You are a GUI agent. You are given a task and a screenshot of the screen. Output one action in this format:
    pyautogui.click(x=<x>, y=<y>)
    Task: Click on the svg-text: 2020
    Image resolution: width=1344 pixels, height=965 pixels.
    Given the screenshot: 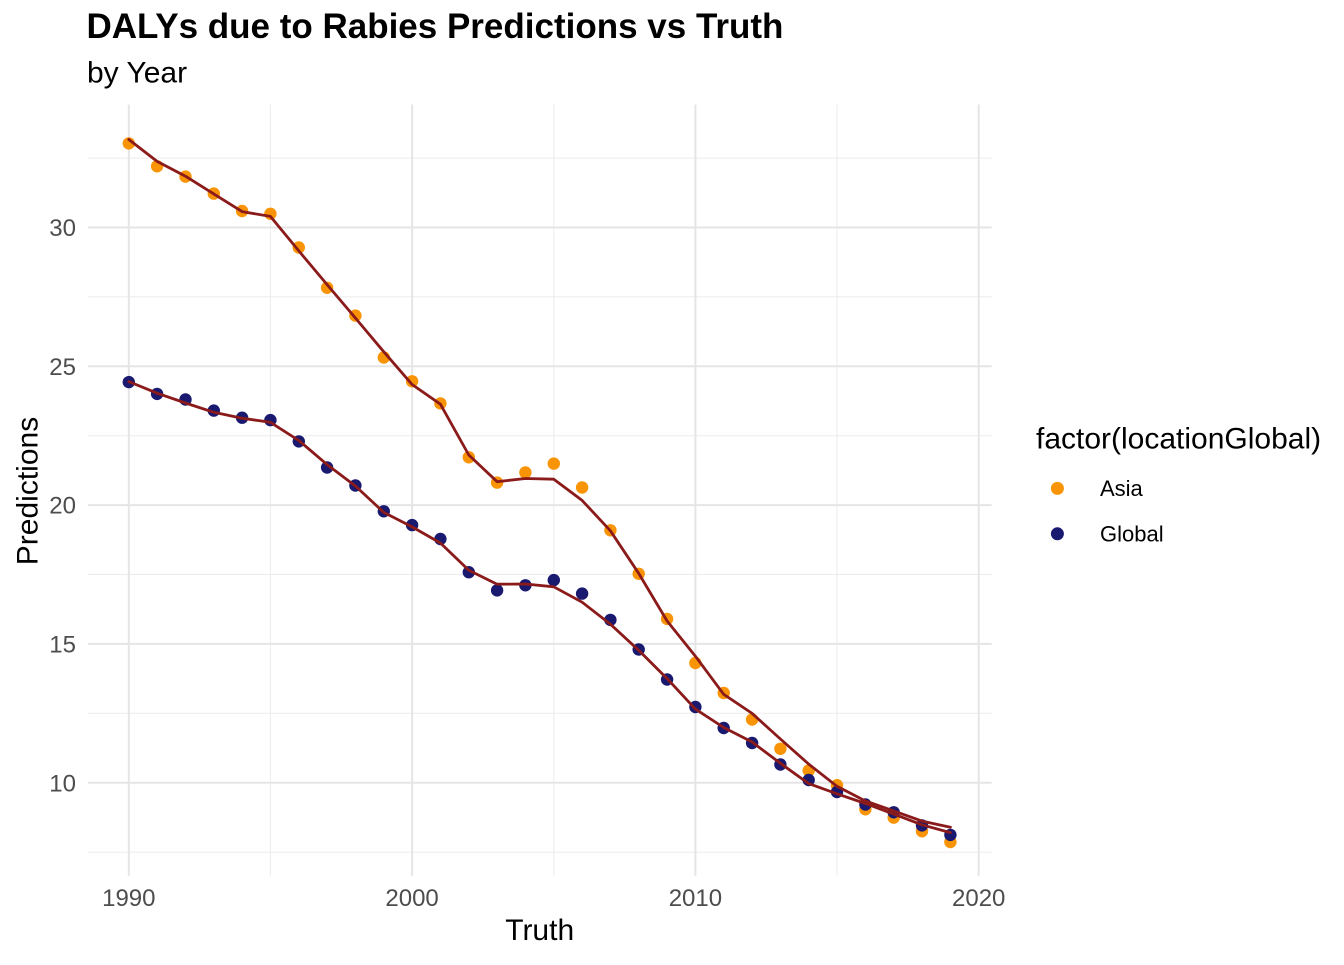 What is the action you would take?
    pyautogui.click(x=978, y=898)
    